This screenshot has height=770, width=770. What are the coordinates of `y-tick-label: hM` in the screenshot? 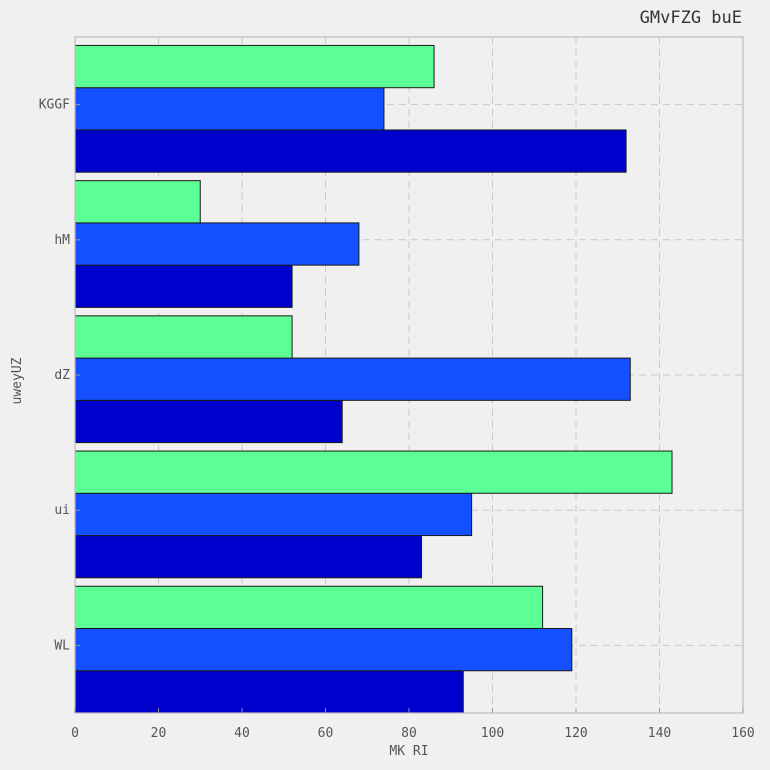 It's located at (62, 240).